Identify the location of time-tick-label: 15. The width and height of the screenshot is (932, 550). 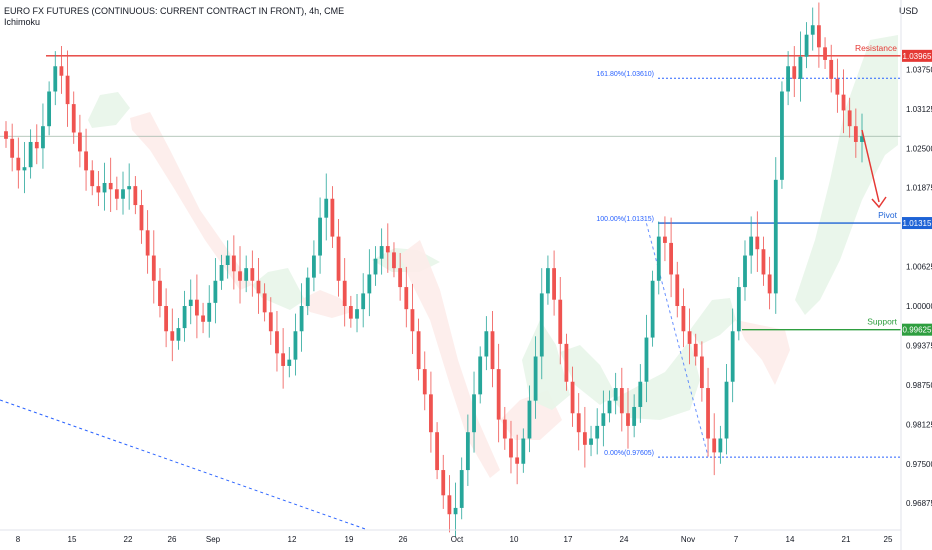
(72, 539).